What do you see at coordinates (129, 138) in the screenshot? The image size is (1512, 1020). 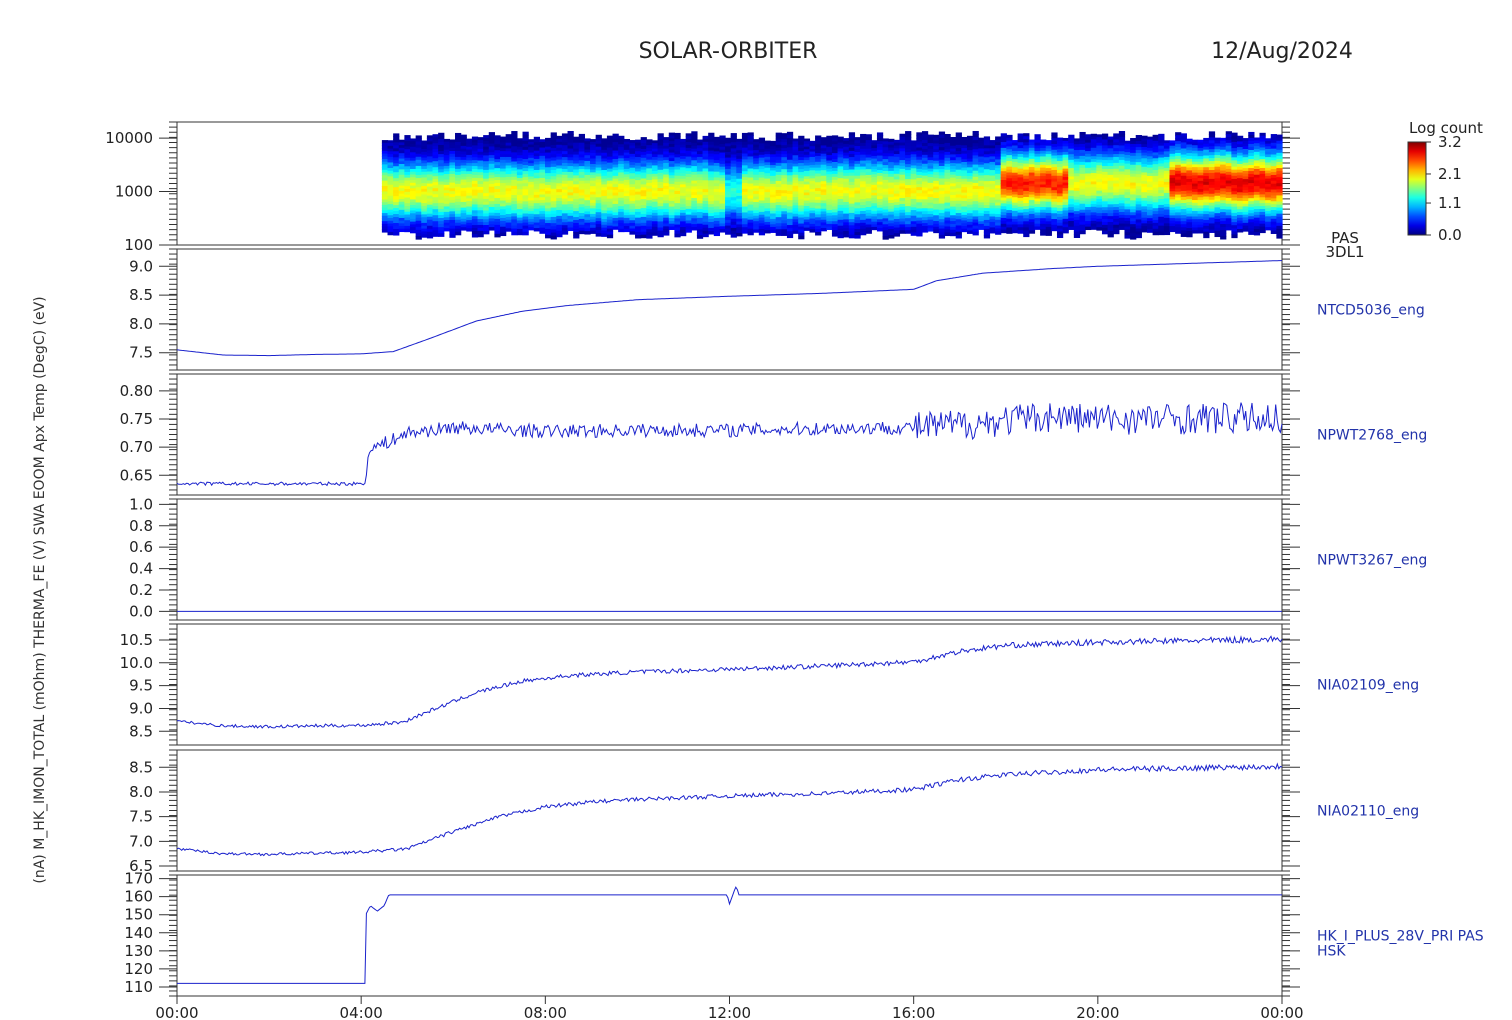 I see `y-tick-label: 10000` at bounding box center [129, 138].